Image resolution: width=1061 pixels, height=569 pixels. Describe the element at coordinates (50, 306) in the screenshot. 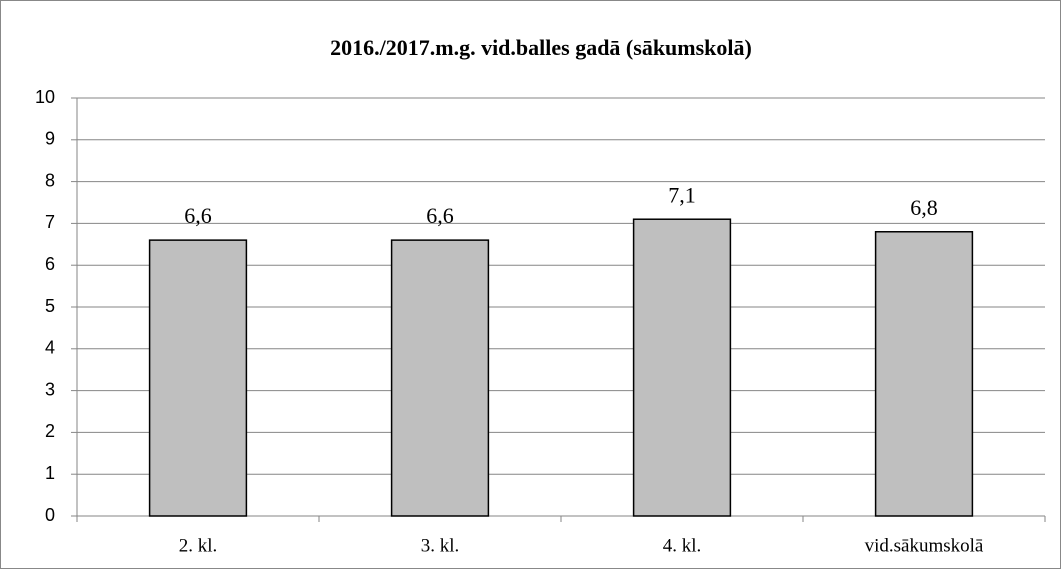

I see `y-tick-label: 5` at that location.